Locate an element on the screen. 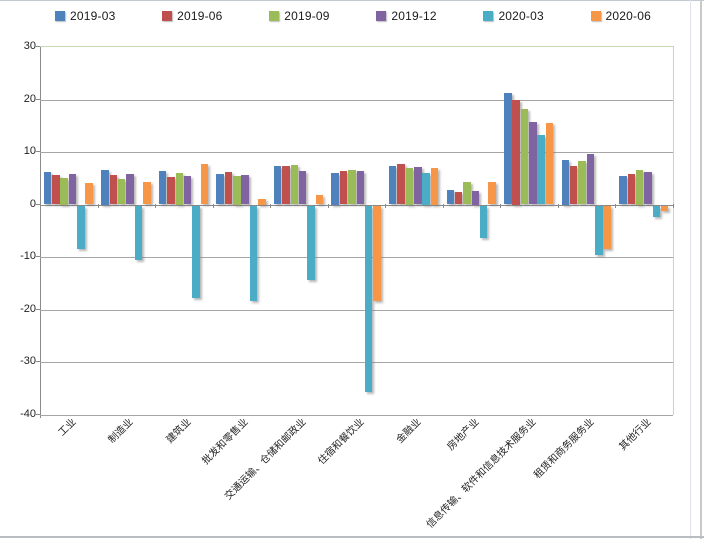 The width and height of the screenshot is (704, 539). window-right-border is located at coordinates (701, 269).